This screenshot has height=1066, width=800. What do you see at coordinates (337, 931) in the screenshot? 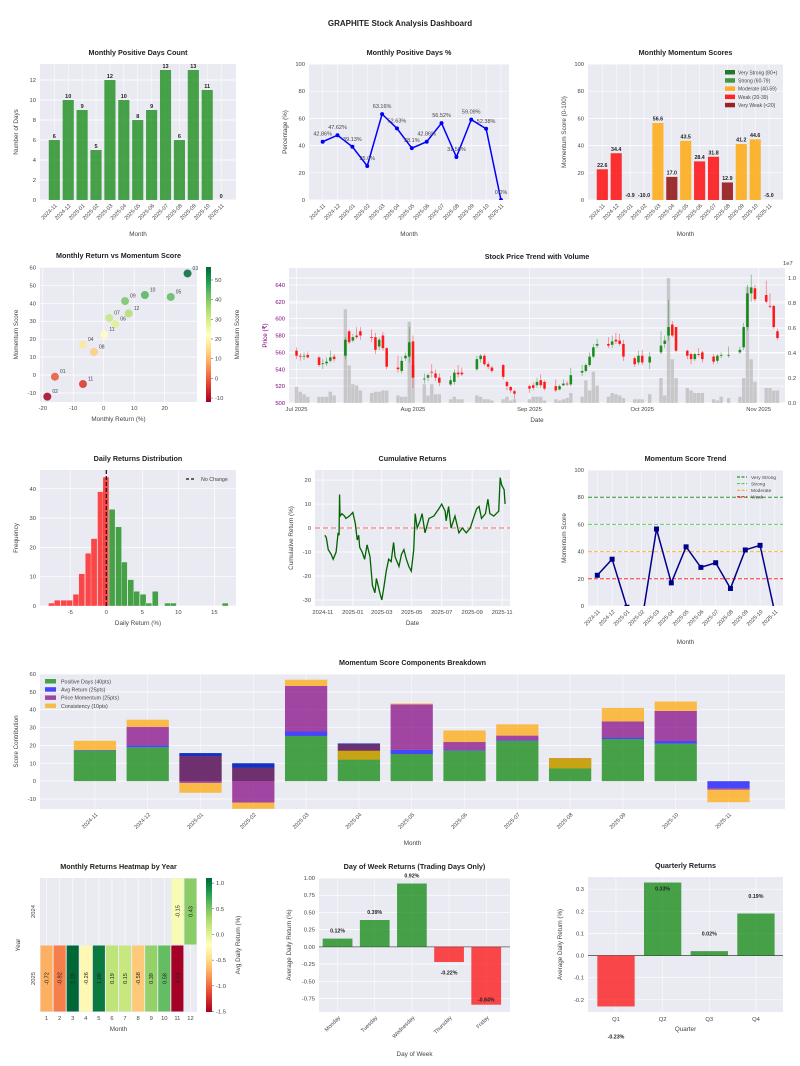
I see `data-label: 0.12%` at bounding box center [337, 931].